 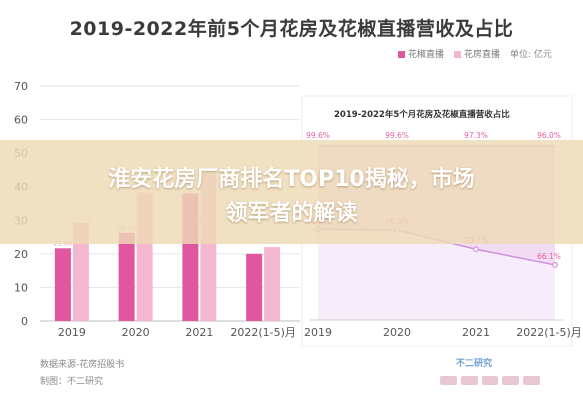 What do you see at coordinates (291, 29) in the screenshot?
I see `chart-title: 2019-2022年前5个月花房及花椒直播营收及占比` at bounding box center [291, 29].